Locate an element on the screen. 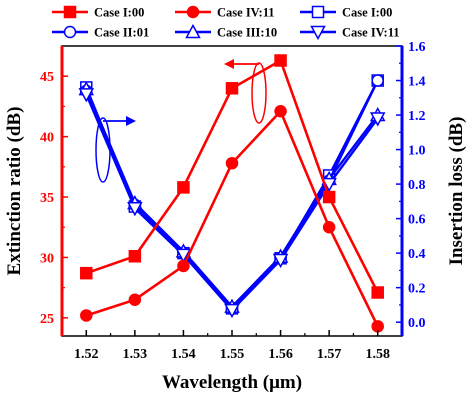 The height and width of the screenshot is (406, 474). left-tick-label: 35 is located at coordinates (47, 198).